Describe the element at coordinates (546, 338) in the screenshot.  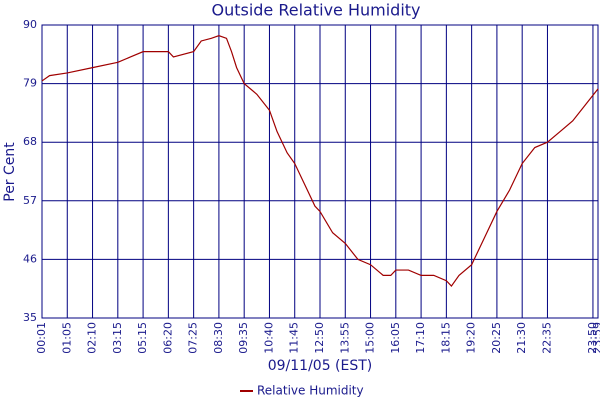
I see `x-tick-label: 22:35` at that location.